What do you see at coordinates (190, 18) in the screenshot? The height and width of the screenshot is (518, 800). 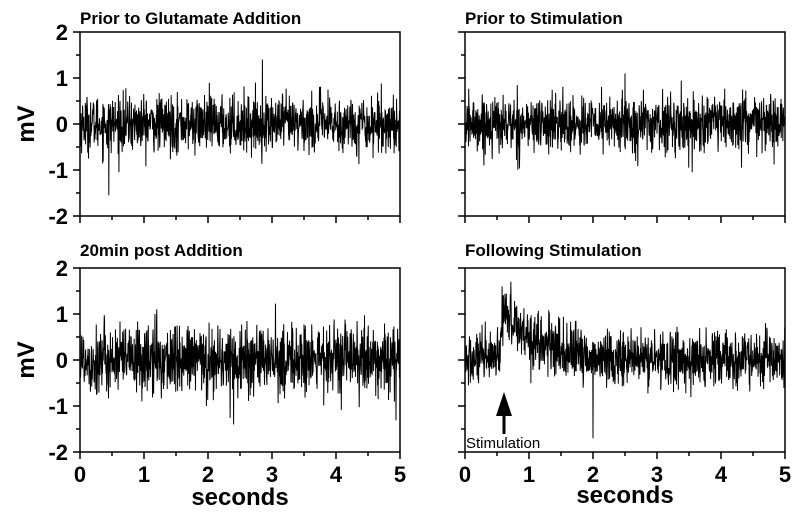 I see `panel-title: Prior to Glutamate Addition` at bounding box center [190, 18].